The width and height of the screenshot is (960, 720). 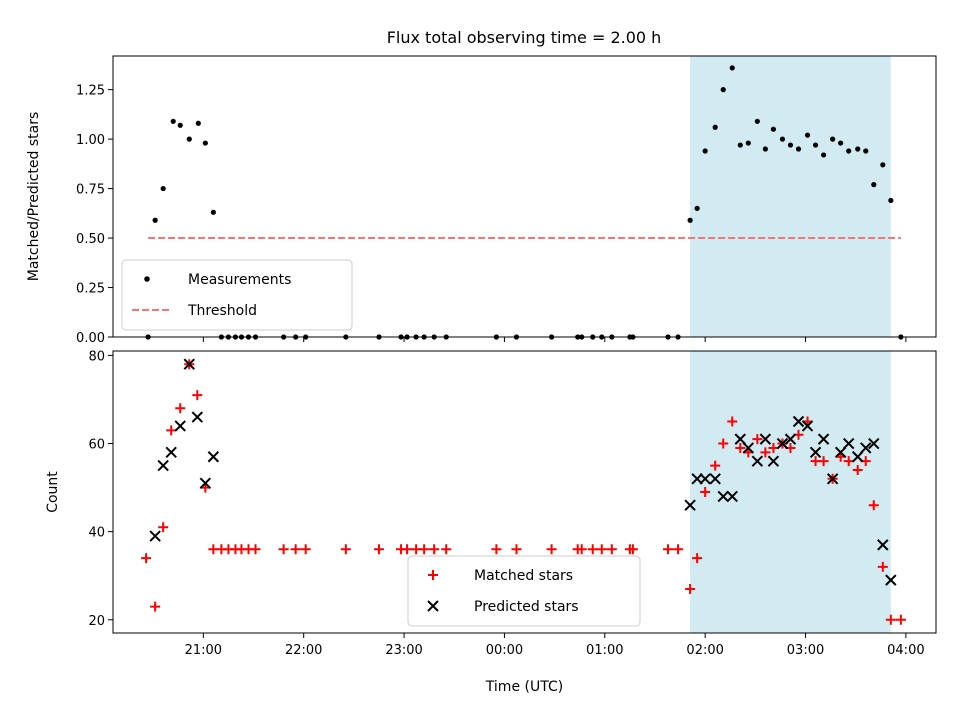 I want to click on y-axis-label: Matched/Predicted stars, so click(x=34, y=197).